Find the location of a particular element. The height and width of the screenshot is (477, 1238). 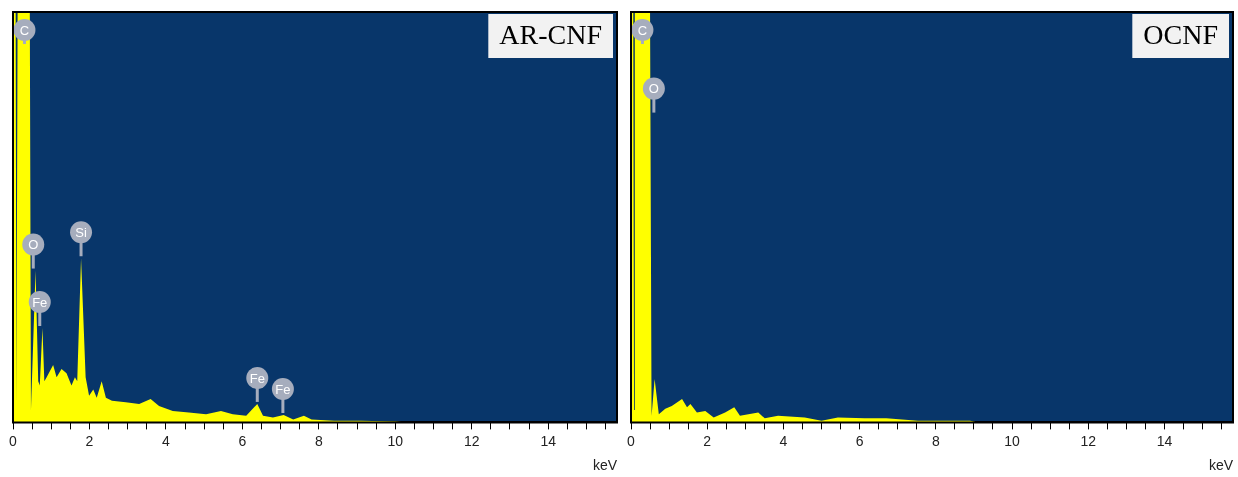

annotation: Si is located at coordinates (81, 232).